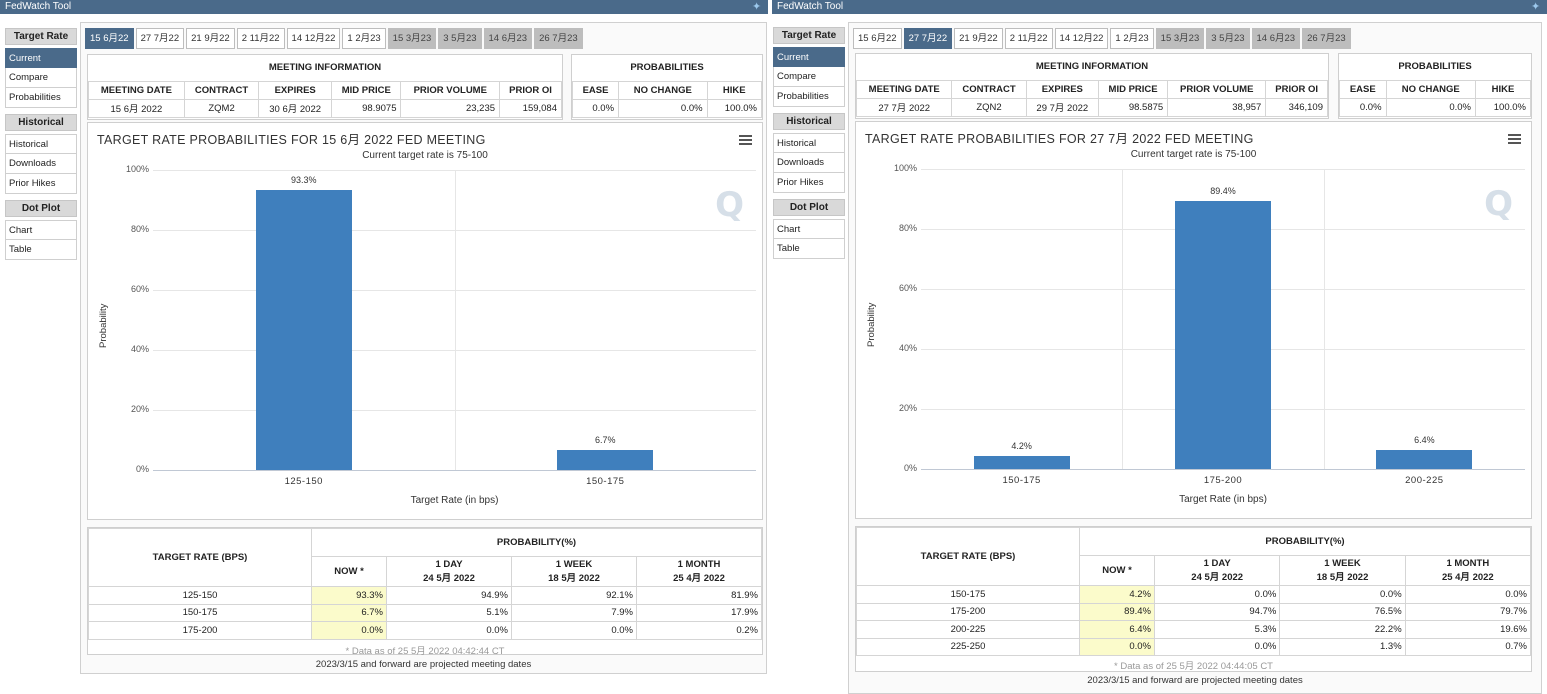 This screenshot has height=694, width=1547. What do you see at coordinates (1021, 446) in the screenshot?
I see `bar-value-label: 4.2%` at bounding box center [1021, 446].